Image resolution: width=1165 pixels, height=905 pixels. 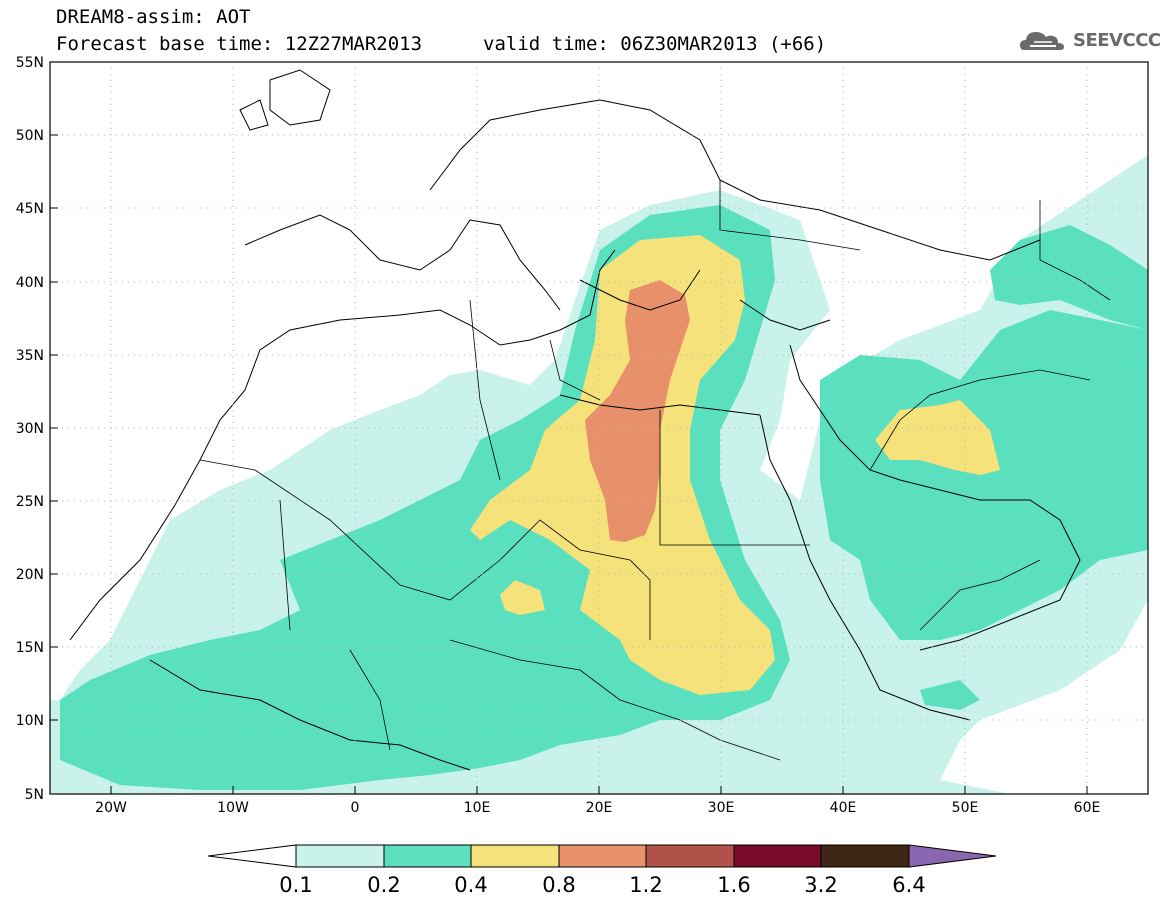 What do you see at coordinates (30, 575) in the screenshot?
I see `lat-label: 20N` at bounding box center [30, 575].